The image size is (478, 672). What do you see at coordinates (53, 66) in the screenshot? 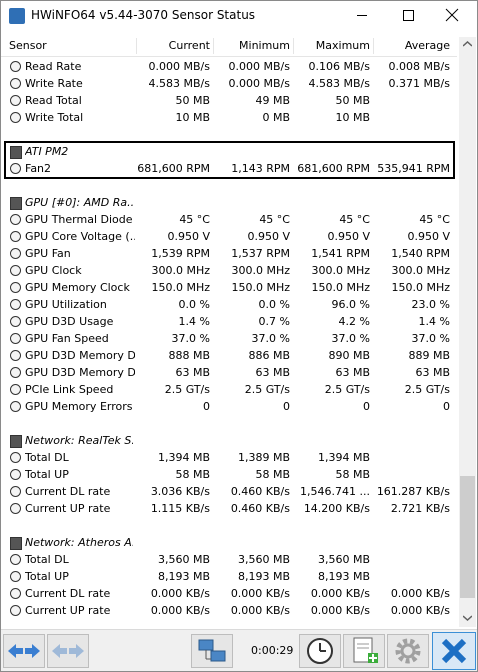
I see `sensor-label: Read Rate` at bounding box center [53, 66].